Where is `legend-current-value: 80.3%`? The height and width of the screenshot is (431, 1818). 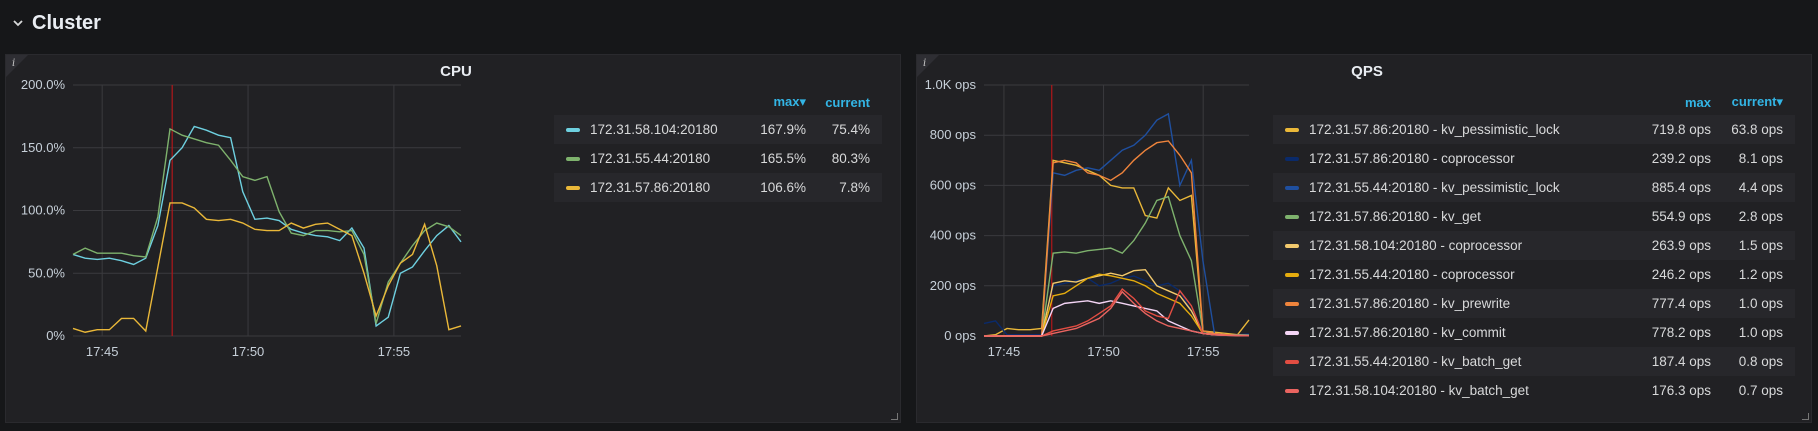 legend-current-value: 80.3% is located at coordinates (850, 158).